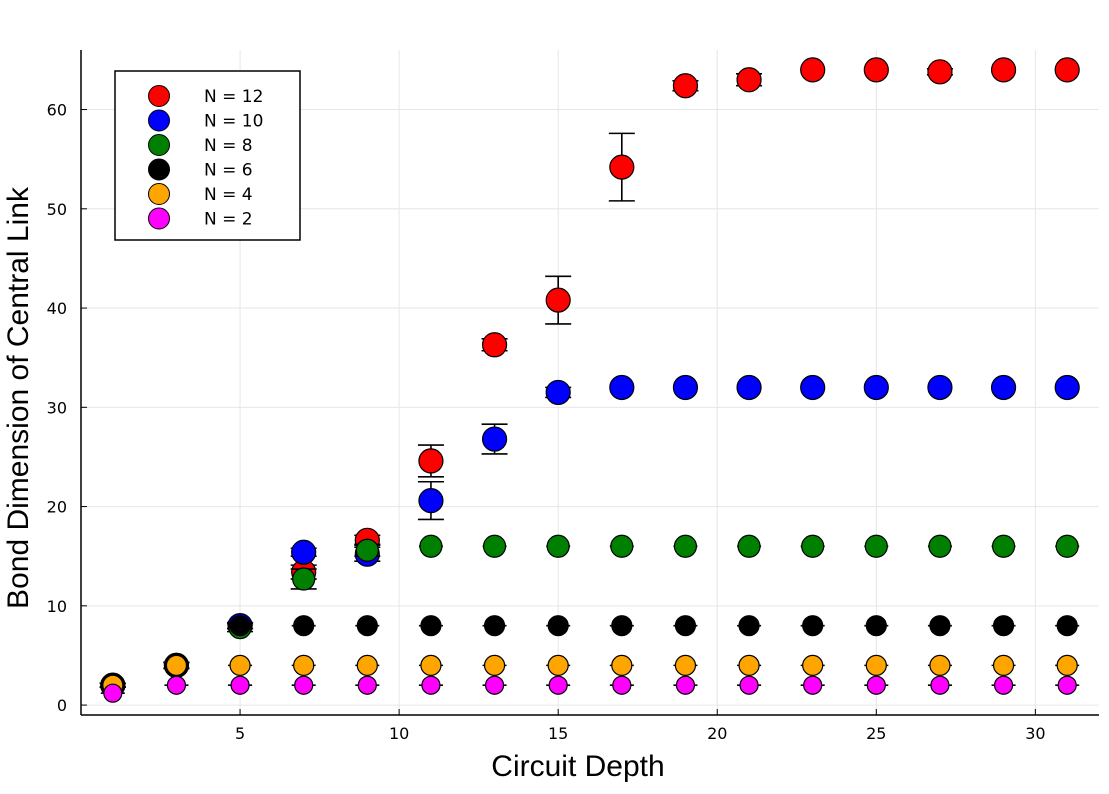  What do you see at coordinates (233, 97) in the screenshot?
I see `legend-label: N = 12` at bounding box center [233, 97].